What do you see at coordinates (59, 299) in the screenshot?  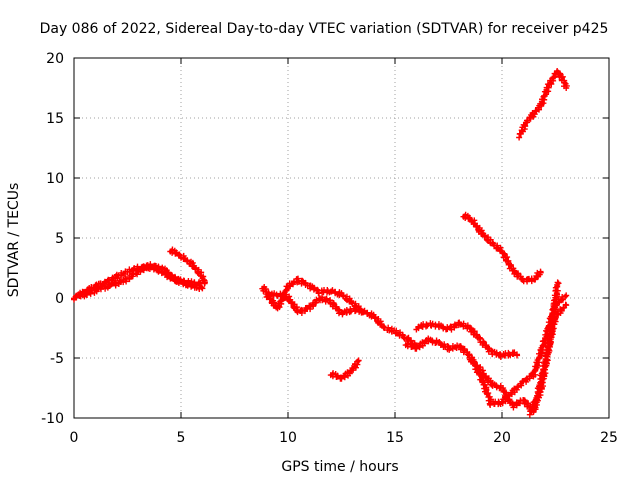 I see `y-tick-label: 0` at bounding box center [59, 299].